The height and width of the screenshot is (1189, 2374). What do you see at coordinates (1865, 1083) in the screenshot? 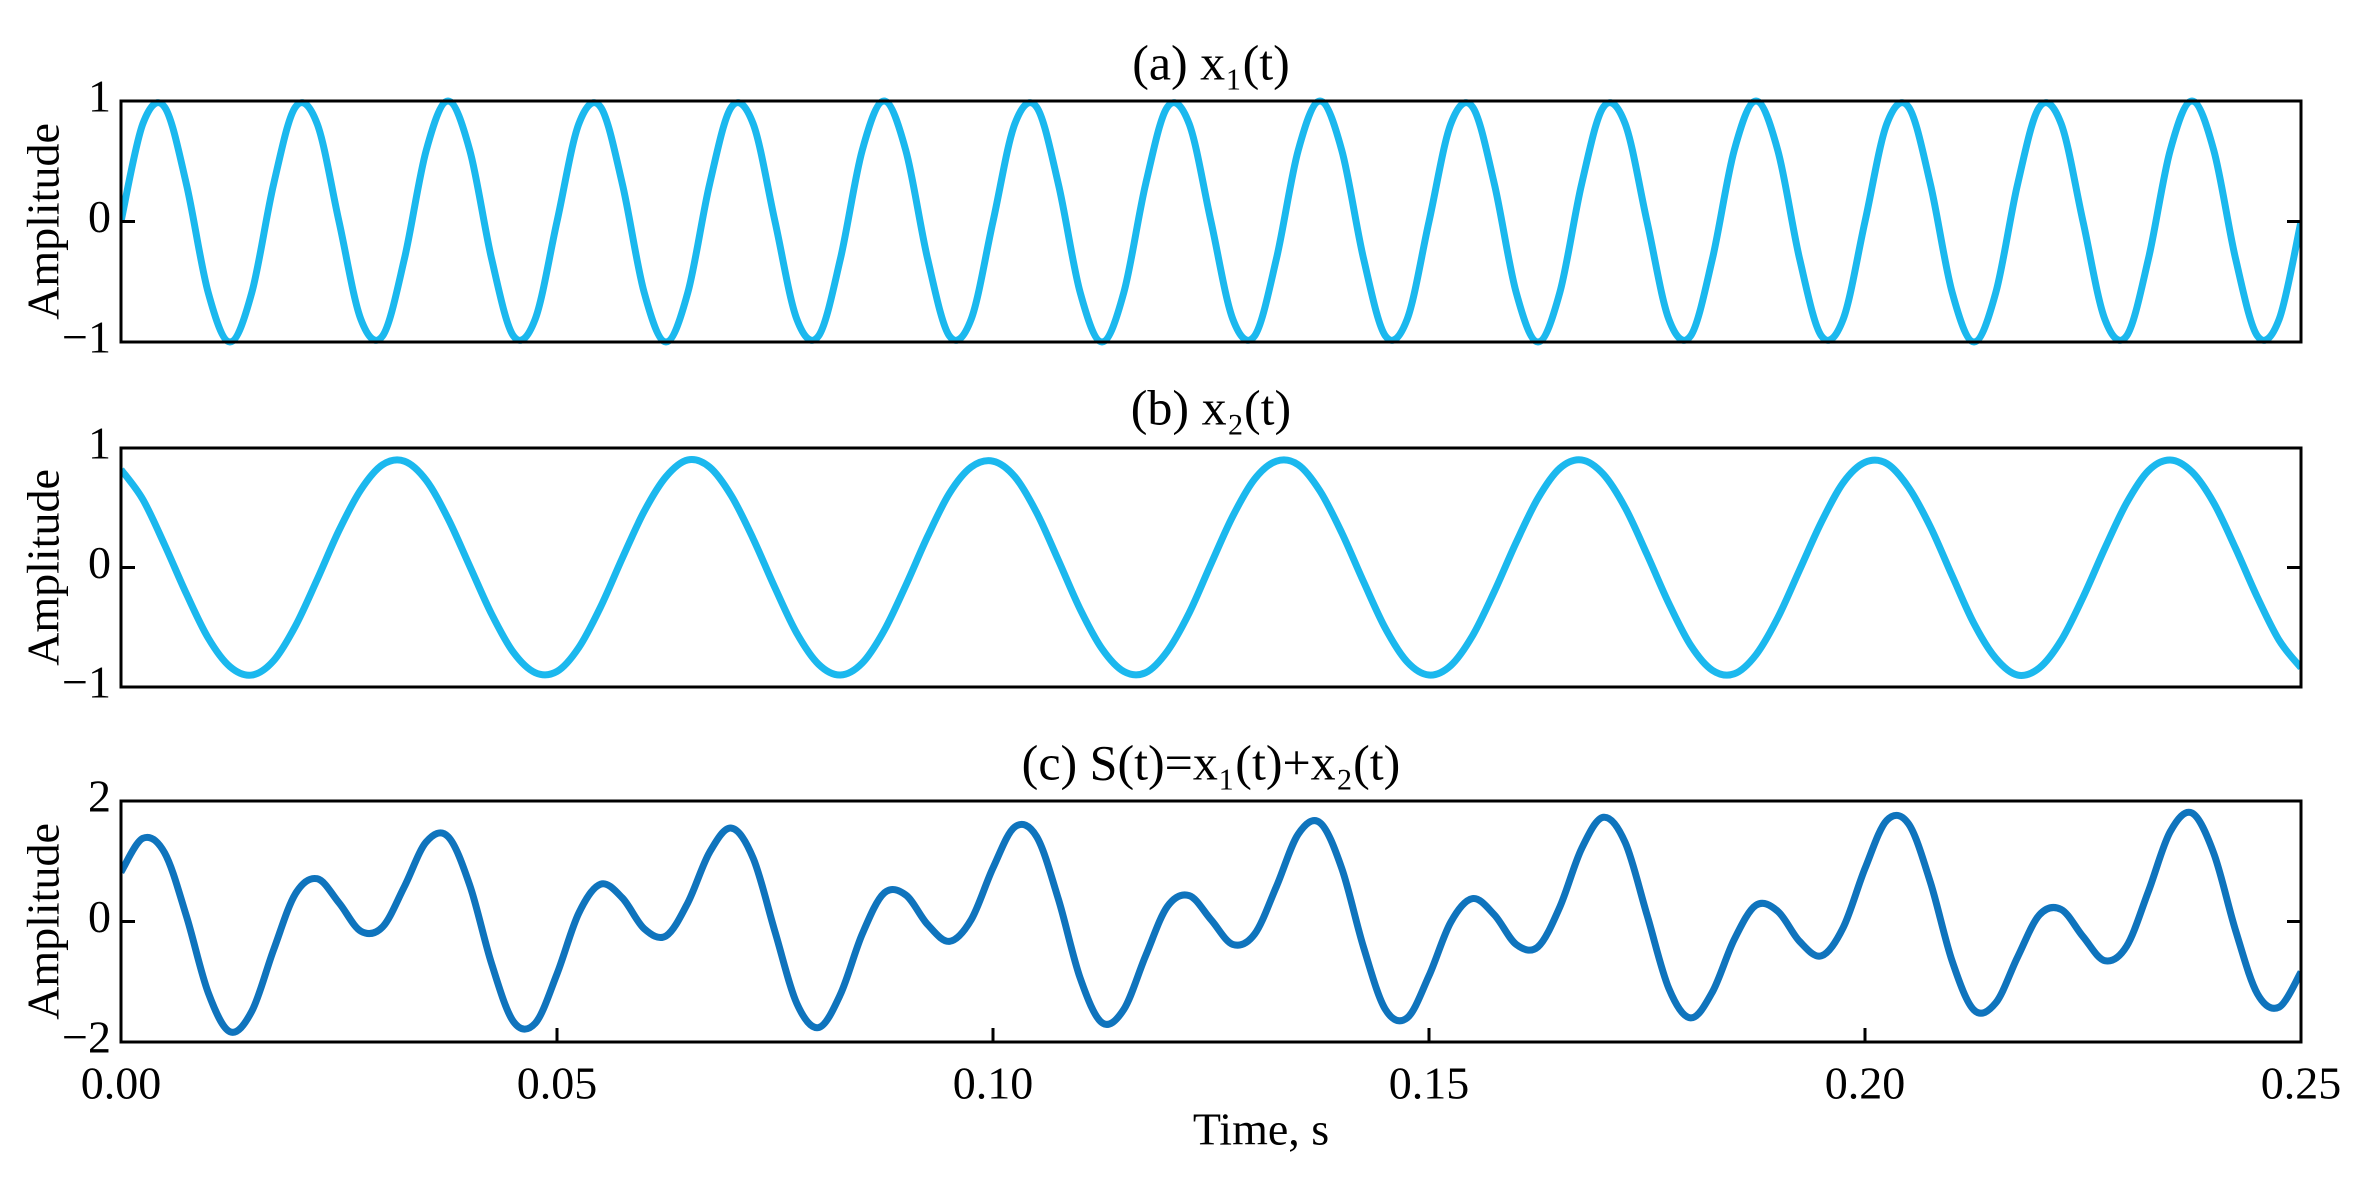
I see `x-tick-label: 0.20` at bounding box center [1865, 1083].